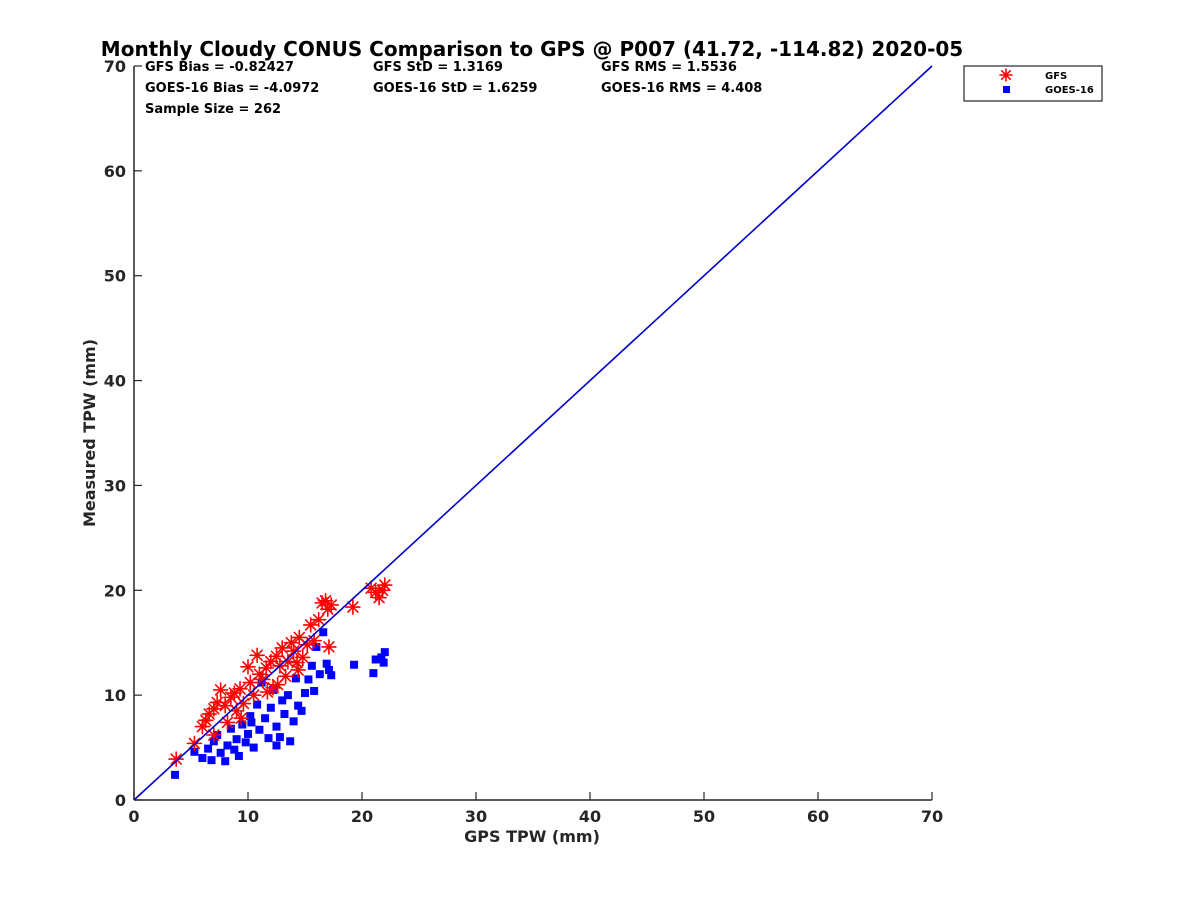 This screenshot has height=900, width=1200. I want to click on y-axis-label: Measured TPW (mm), so click(89, 433).